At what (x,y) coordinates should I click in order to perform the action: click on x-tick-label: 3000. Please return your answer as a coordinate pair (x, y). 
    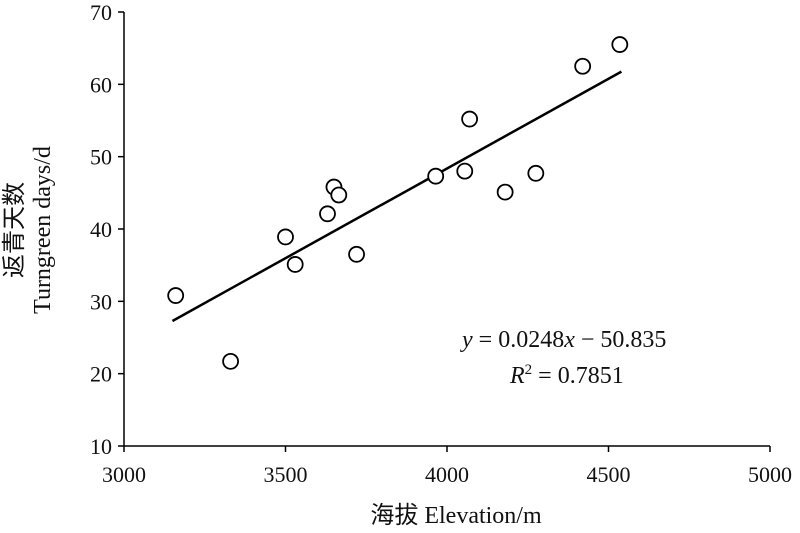
    Looking at the image, I should click on (124, 474).